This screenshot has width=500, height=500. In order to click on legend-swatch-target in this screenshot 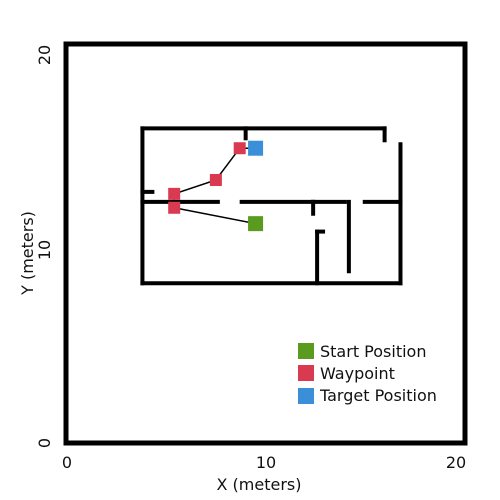, I will do `click(306, 396)`.